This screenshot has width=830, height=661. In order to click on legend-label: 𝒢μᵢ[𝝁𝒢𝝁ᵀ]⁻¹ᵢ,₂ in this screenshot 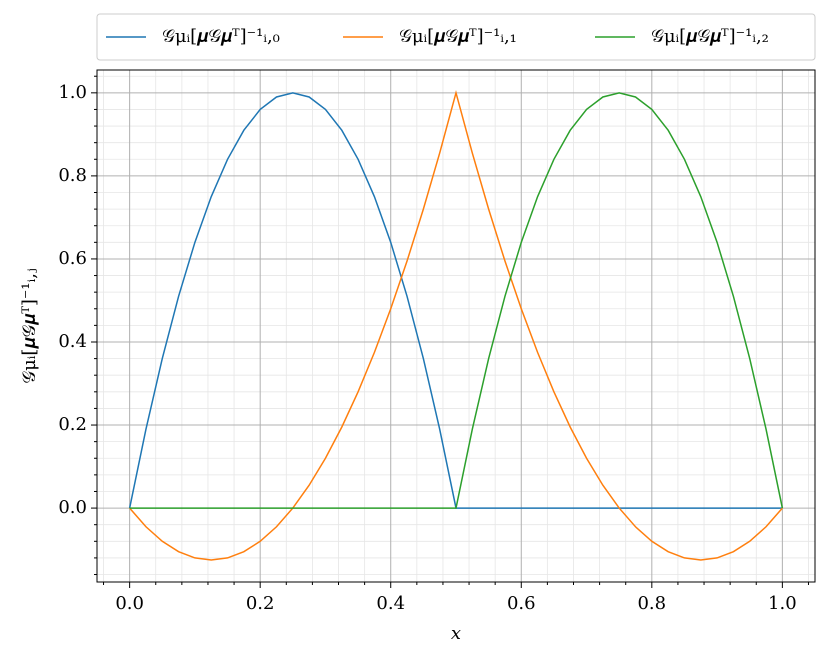, I will do `click(710, 36)`.